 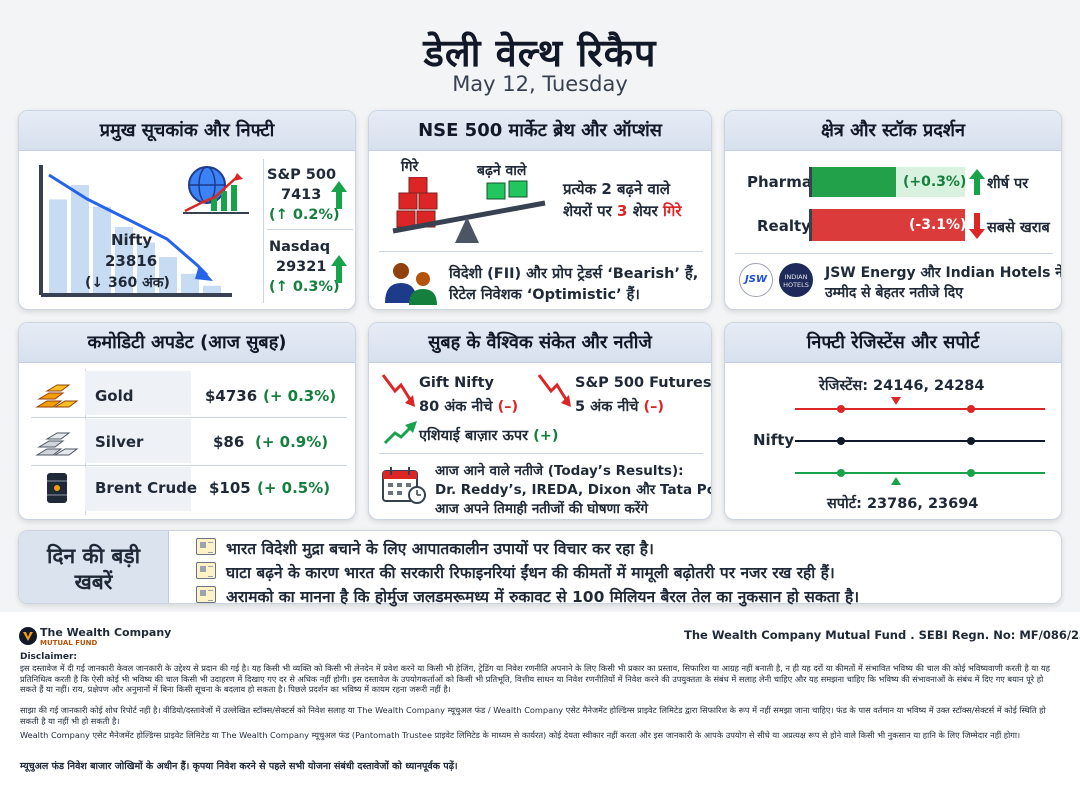 I want to click on gift-nifty-detail-text: 80 अंक नीचे, so click(x=456, y=407).